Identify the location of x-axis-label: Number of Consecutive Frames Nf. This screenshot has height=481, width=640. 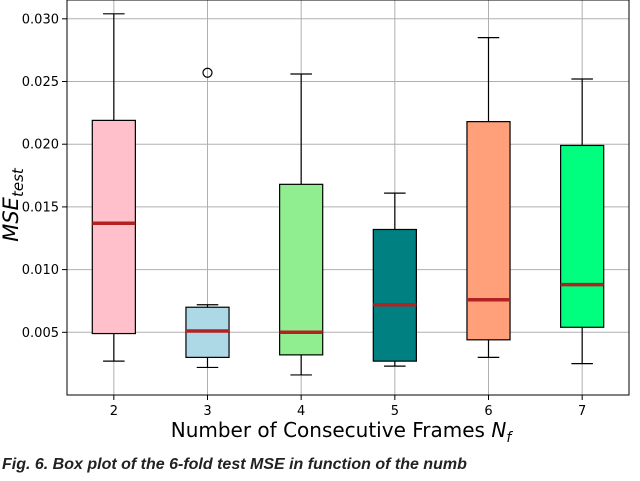
(342, 432).